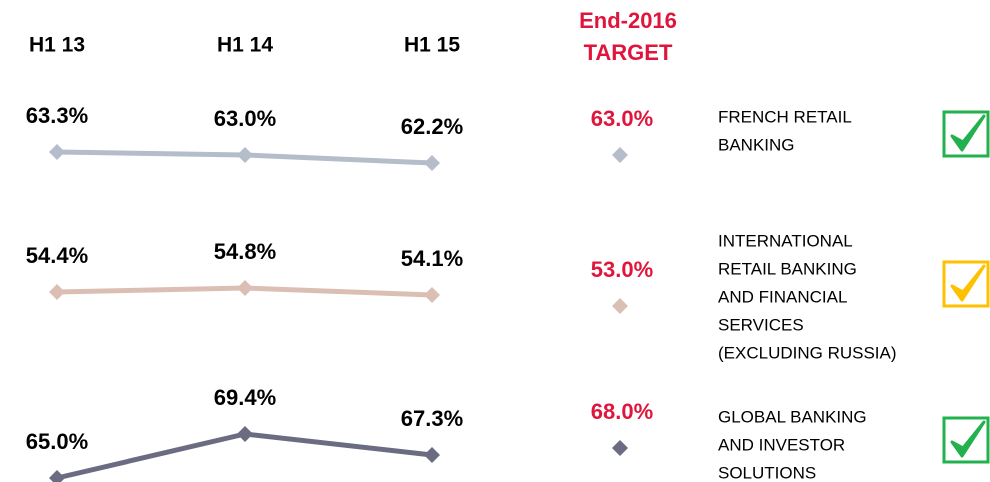 This screenshot has height=482, width=990. Describe the element at coordinates (432, 126) in the screenshot. I see `data-label: 62.2%` at that location.